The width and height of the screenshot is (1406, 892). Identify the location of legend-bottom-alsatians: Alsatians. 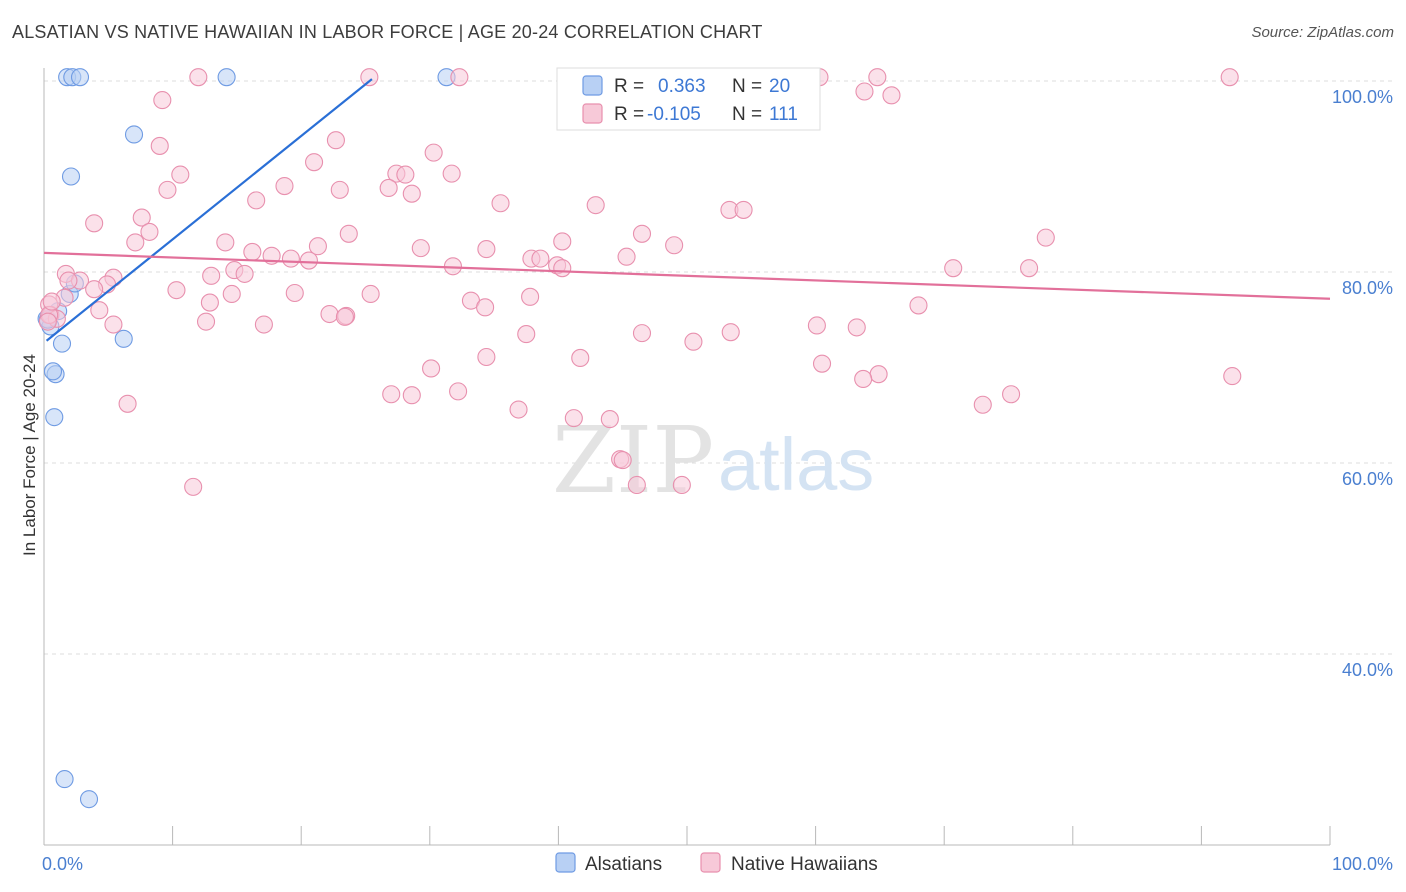
(623, 864).